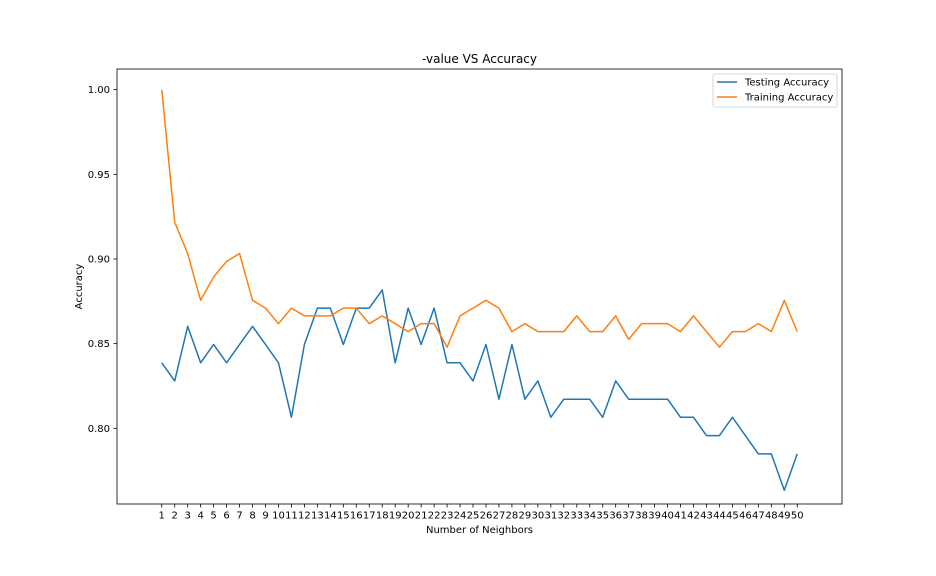 The image size is (936, 576). Describe the element at coordinates (408, 516) in the screenshot. I see `x-tick-label: 20` at that location.